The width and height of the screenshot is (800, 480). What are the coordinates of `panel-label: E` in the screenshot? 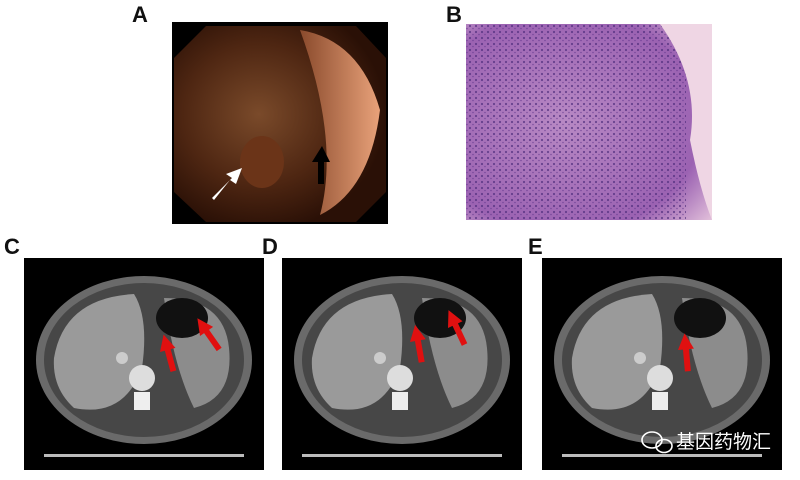 It's located at (535, 246).